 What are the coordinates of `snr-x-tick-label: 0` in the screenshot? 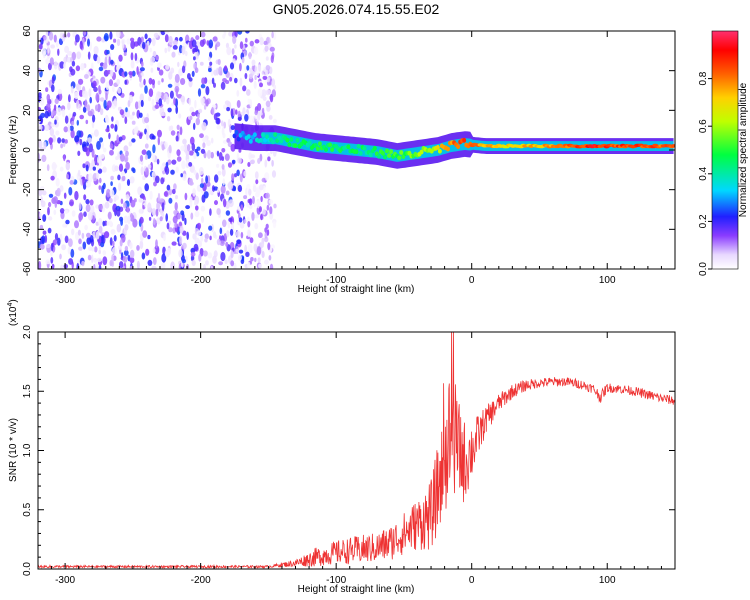 It's located at (472, 580).